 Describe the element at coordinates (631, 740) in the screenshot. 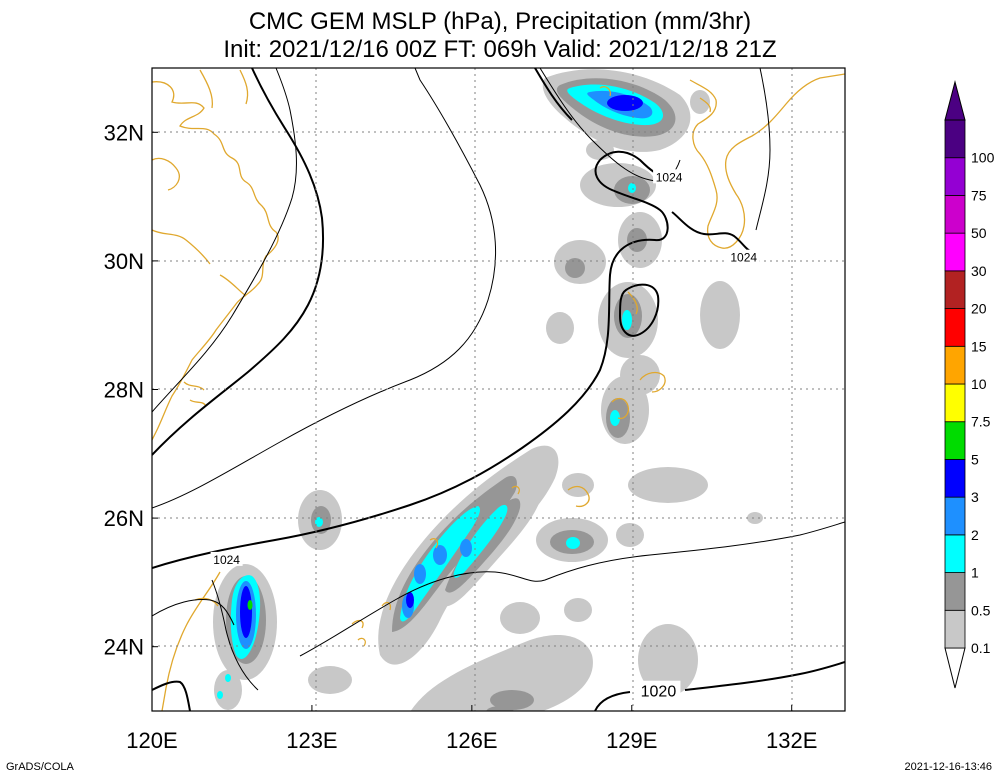

I see `x-tick-label: 129E` at that location.